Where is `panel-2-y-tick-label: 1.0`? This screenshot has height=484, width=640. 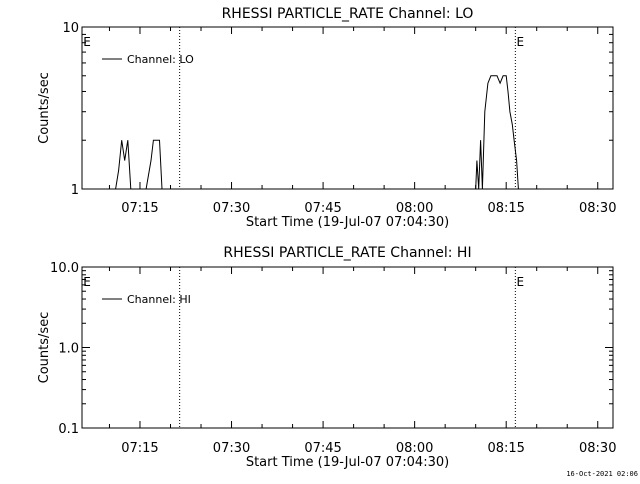
panel-2-y-tick-label: 1.0 is located at coordinates (68, 349).